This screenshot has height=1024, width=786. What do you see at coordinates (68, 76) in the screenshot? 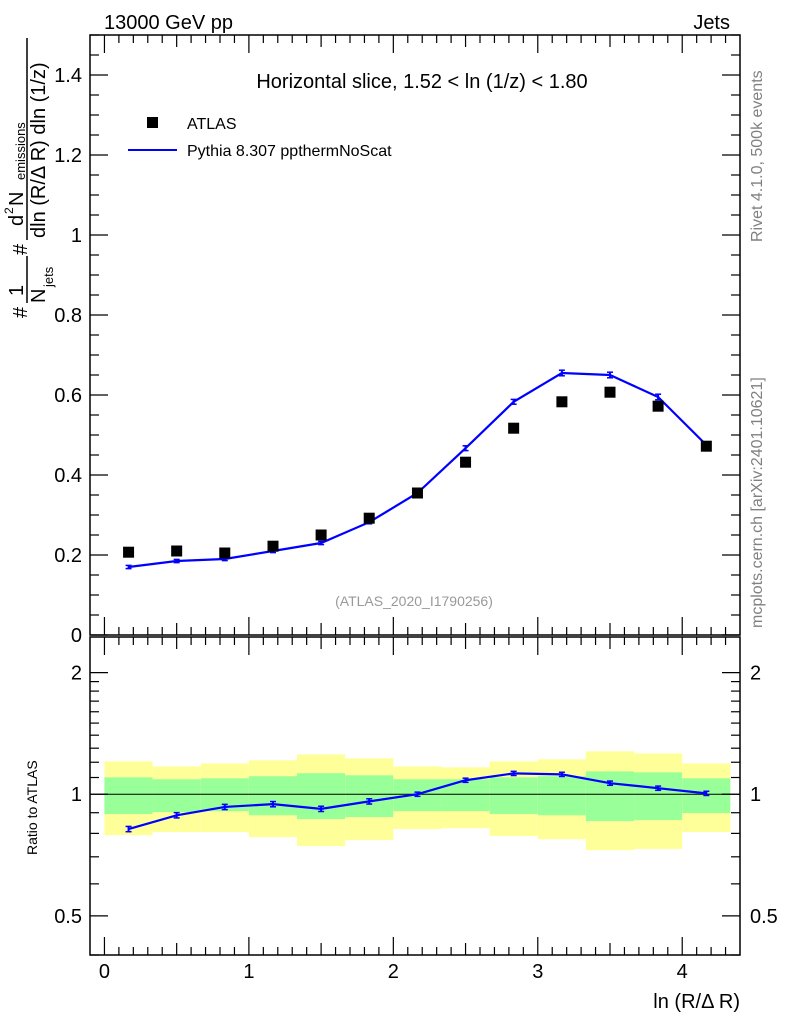
I see `y-tick-label: 1.4` at bounding box center [68, 76].